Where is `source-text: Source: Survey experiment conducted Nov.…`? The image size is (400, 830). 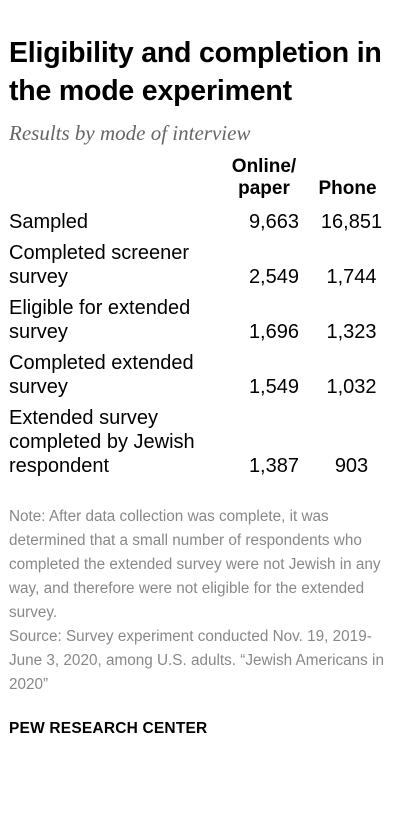
source-text: Source: Survey experiment conducted Nov.… is located at coordinates (196, 660).